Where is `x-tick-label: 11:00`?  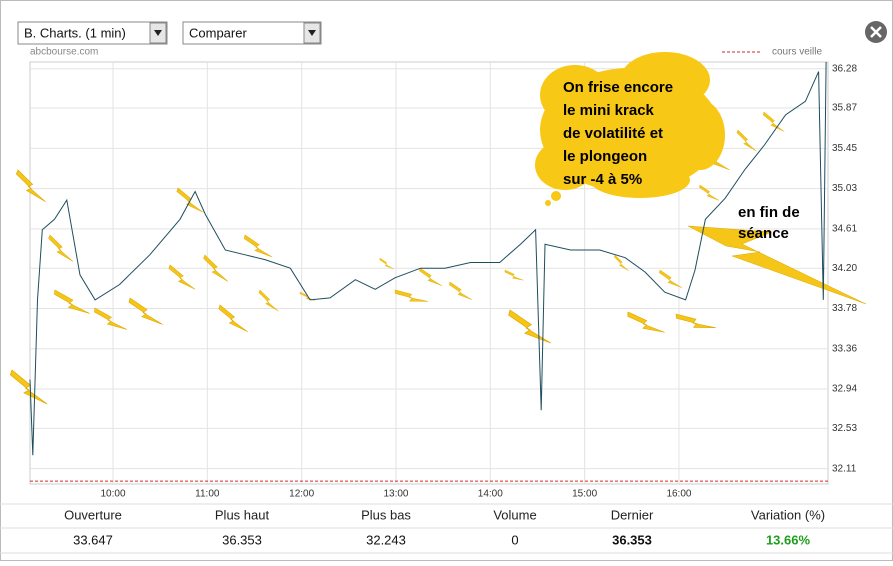
x-tick-label: 11:00 is located at coordinates (207, 494).